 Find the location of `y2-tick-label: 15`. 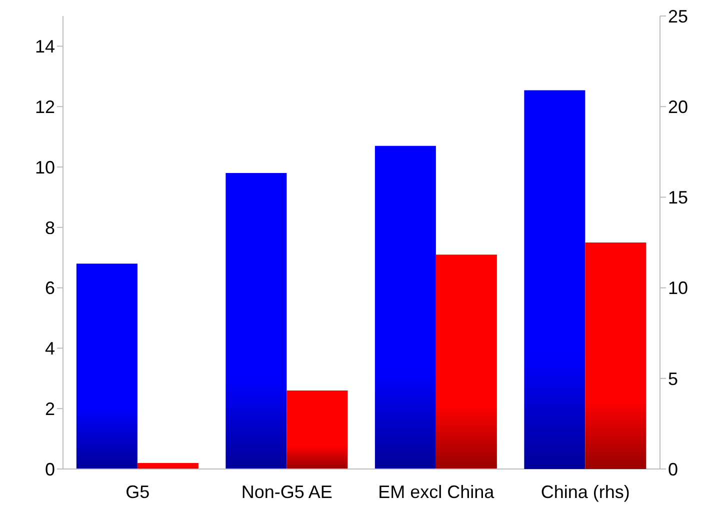

y2-tick-label: 15 is located at coordinates (678, 198).